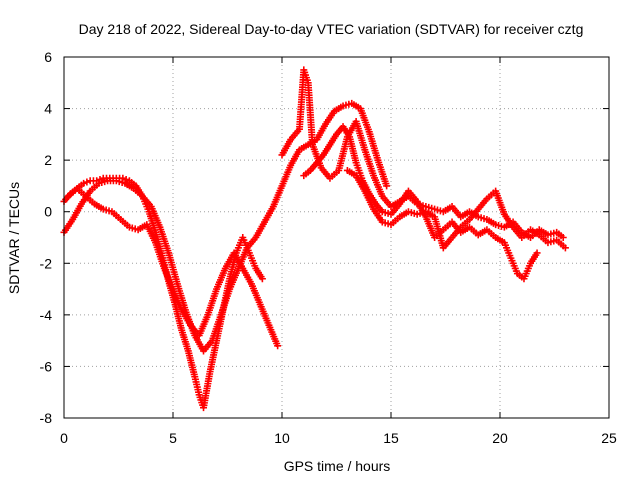  I want to click on y-tick-label: -8, so click(46, 418).